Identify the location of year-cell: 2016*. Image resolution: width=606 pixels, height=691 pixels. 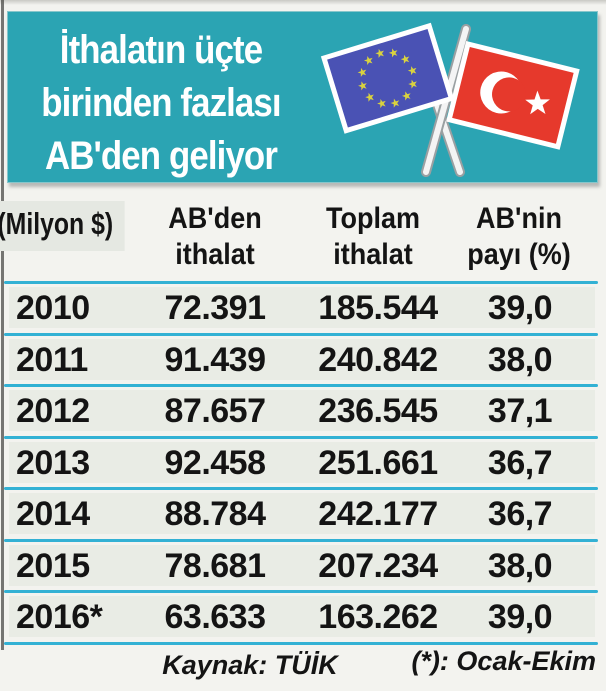
(59, 617).